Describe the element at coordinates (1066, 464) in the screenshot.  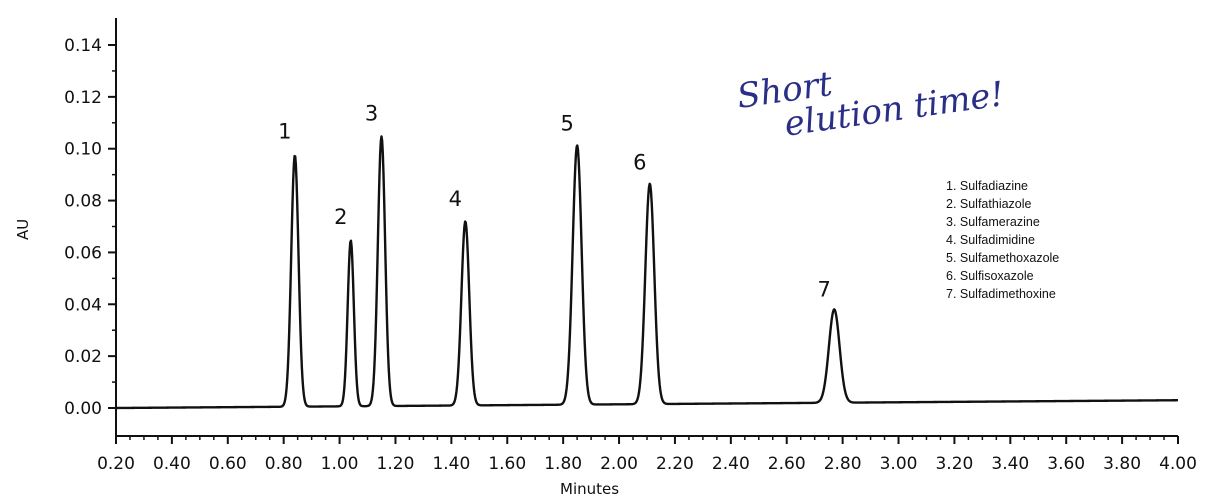
I see `x-tick-label: 3.60` at that location.